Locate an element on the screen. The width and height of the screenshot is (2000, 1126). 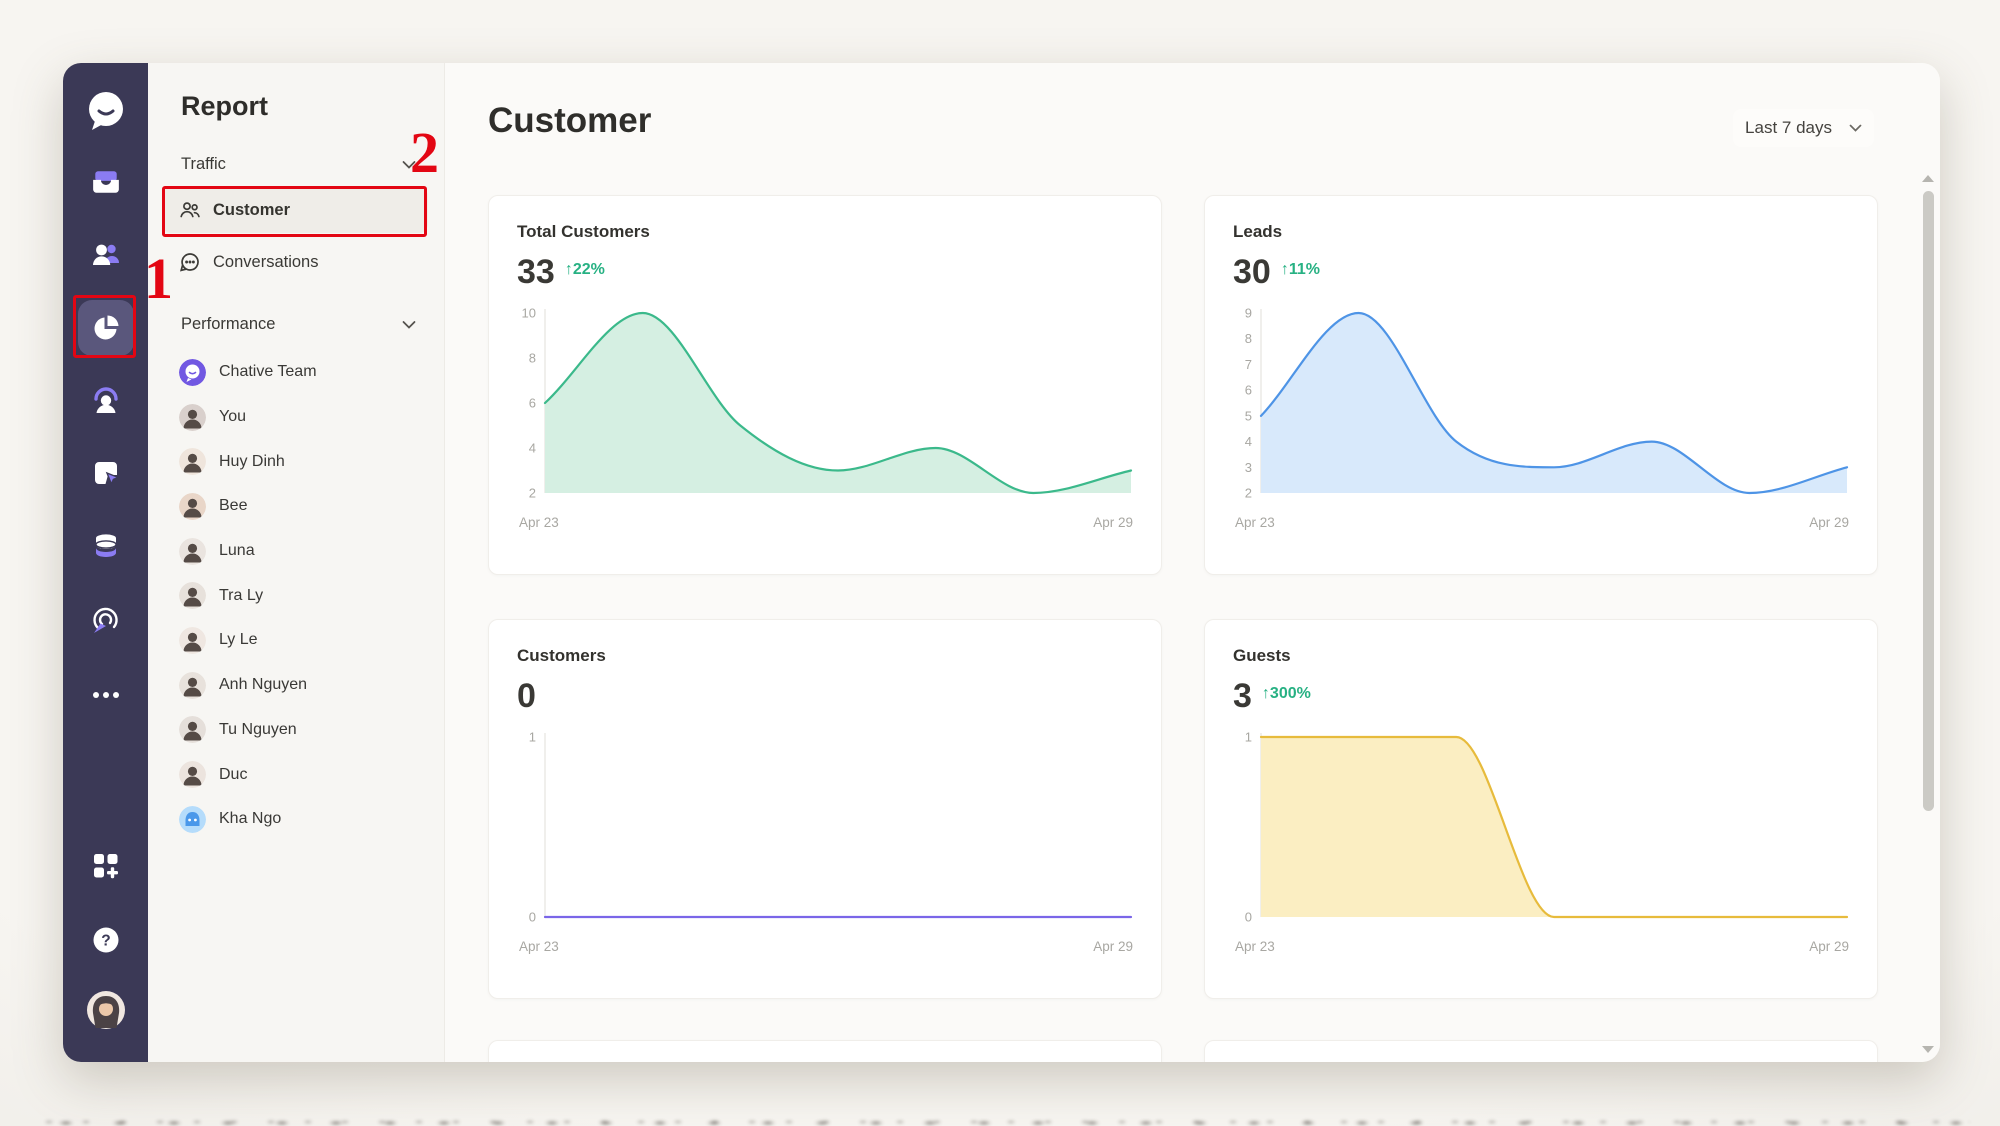
chat-bubble-icon is located at coordinates (189, 262).